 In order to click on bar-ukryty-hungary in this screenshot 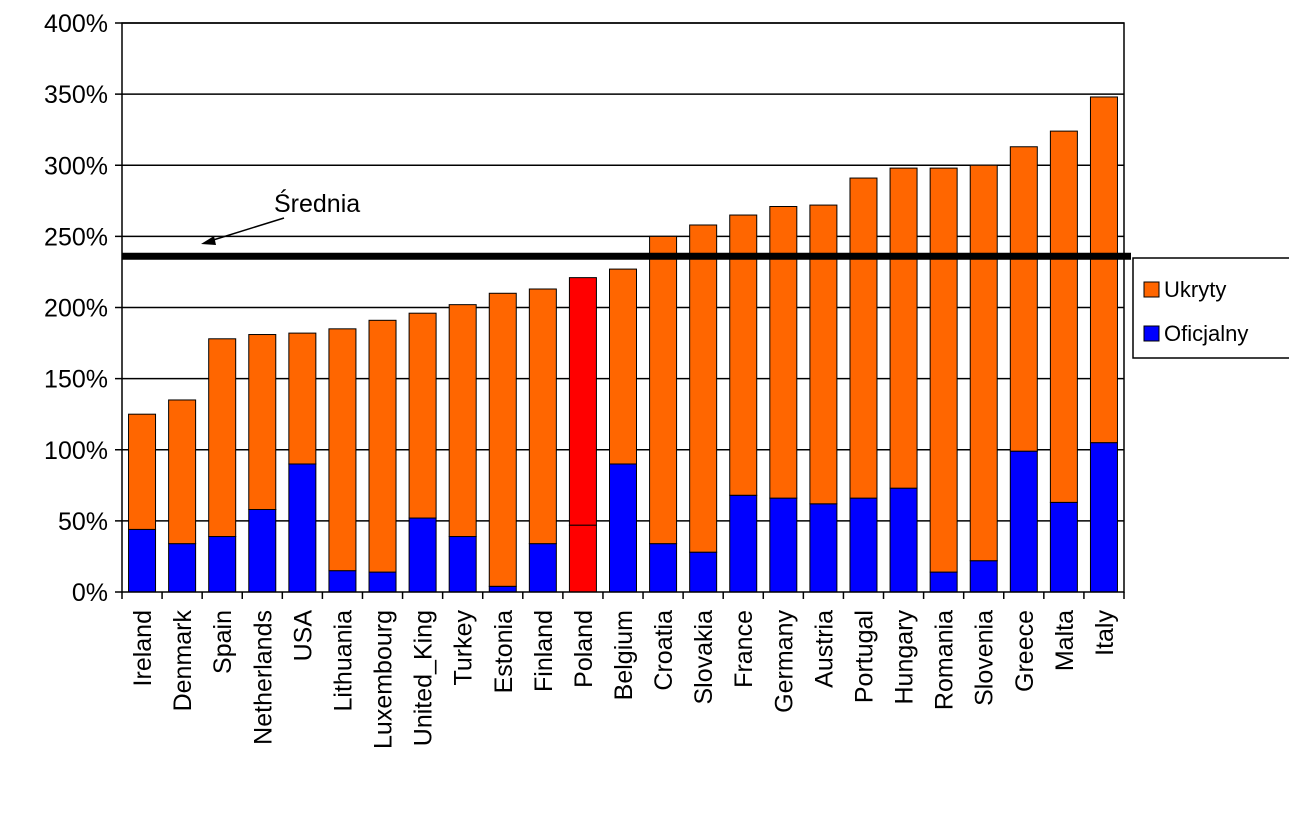, I will do `click(903, 328)`.